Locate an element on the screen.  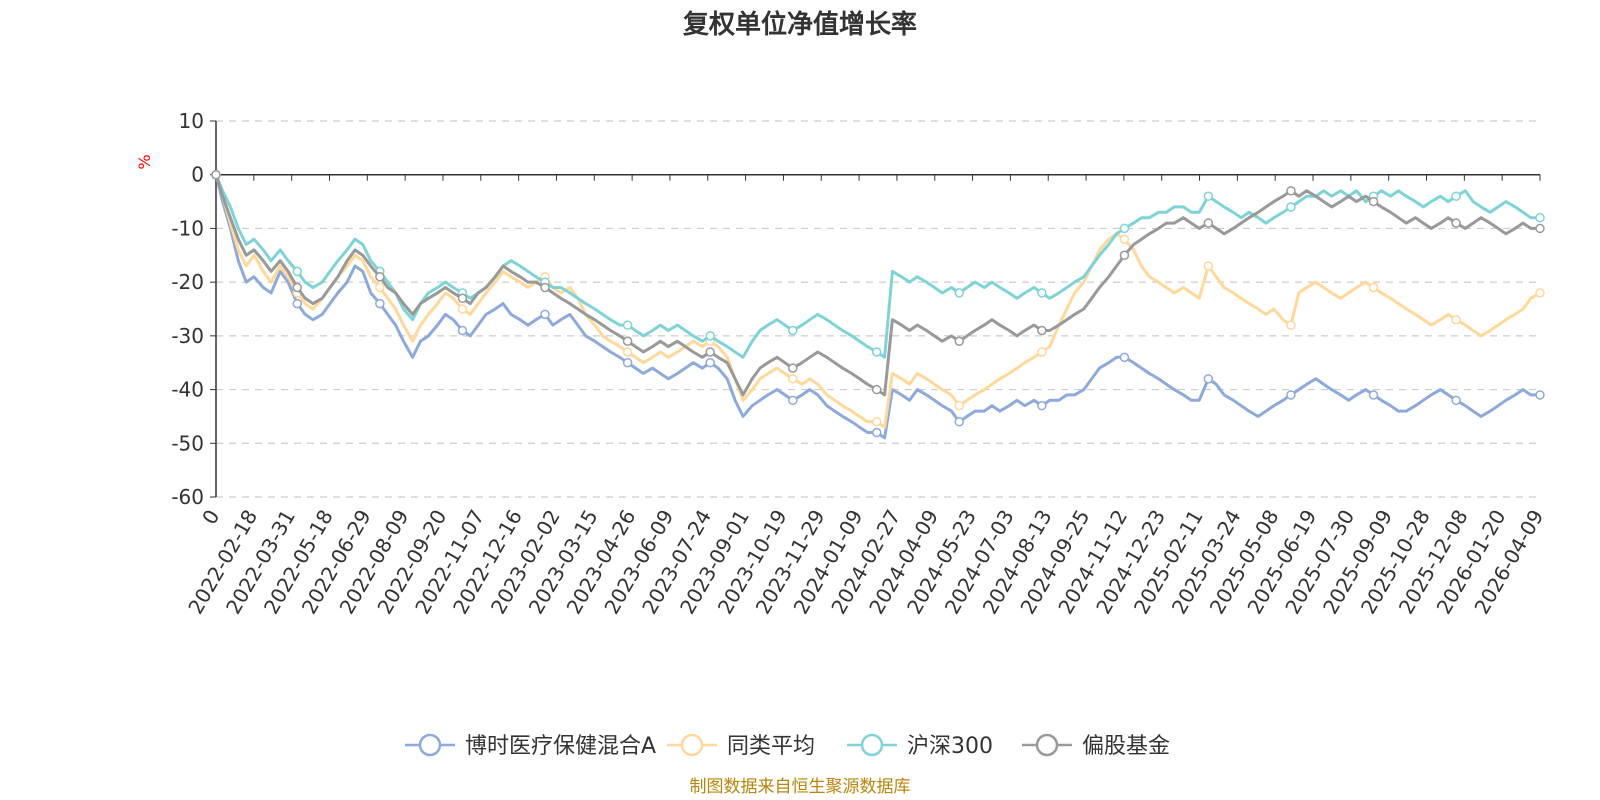
y-tick-label: -10 is located at coordinates (187, 228).